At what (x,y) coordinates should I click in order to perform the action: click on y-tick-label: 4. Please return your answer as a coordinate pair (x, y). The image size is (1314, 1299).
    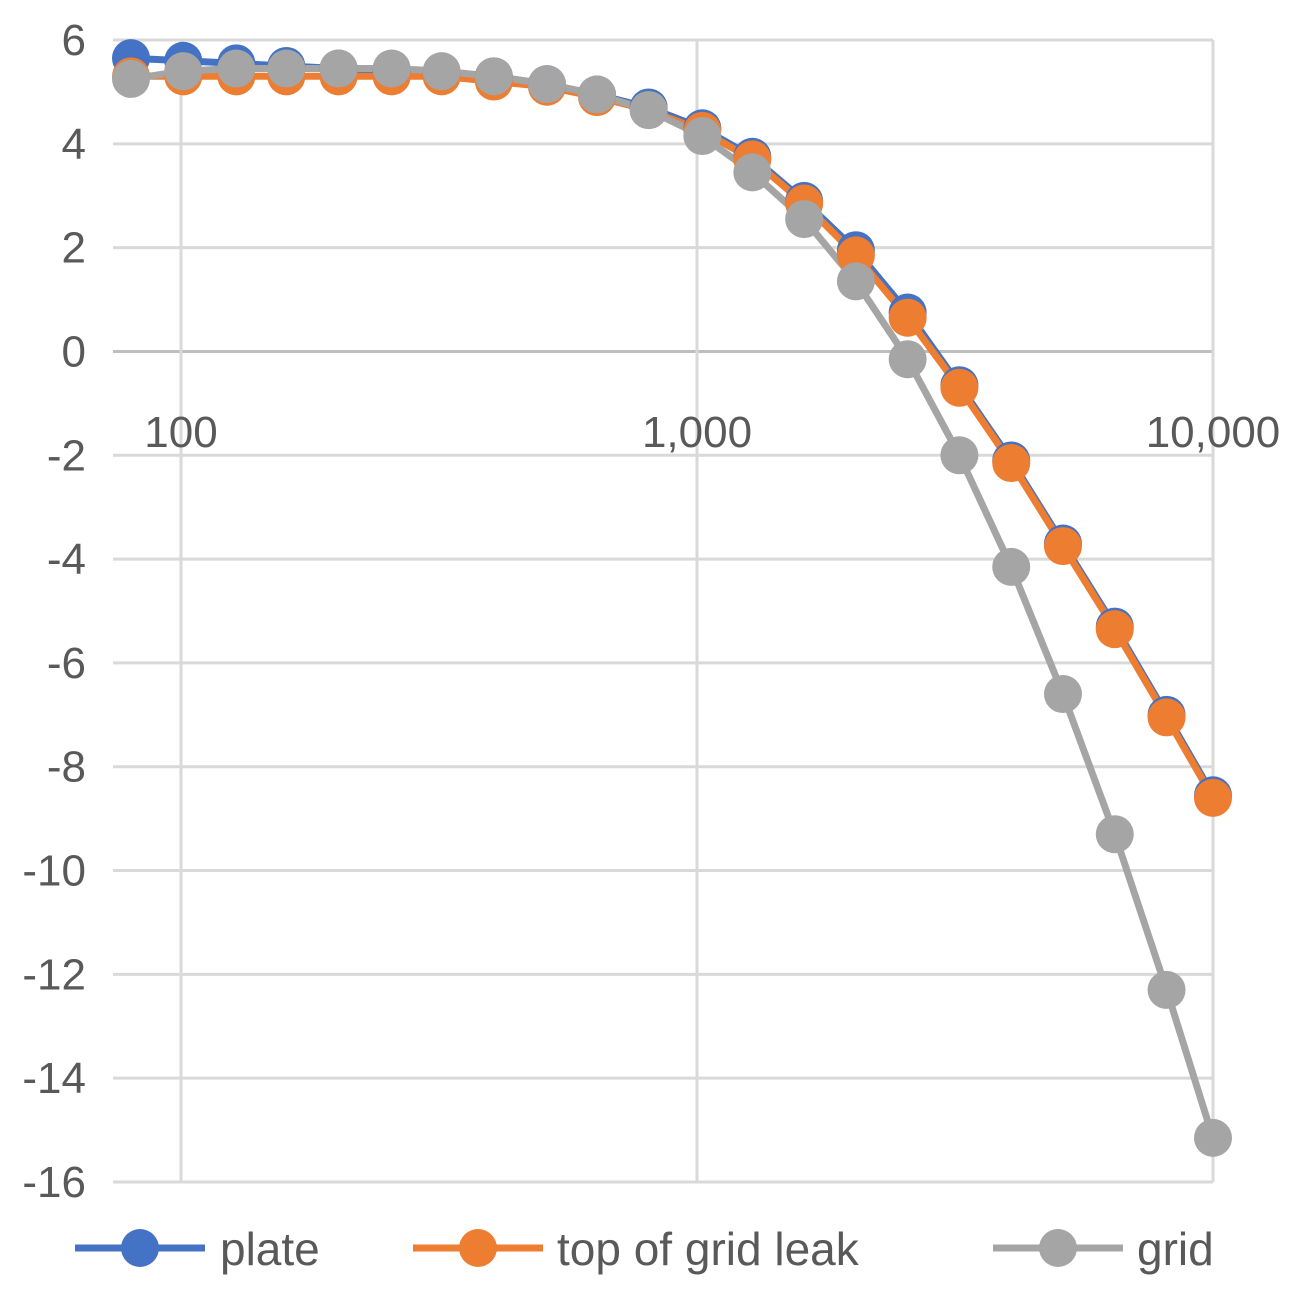
    Looking at the image, I should click on (74, 144).